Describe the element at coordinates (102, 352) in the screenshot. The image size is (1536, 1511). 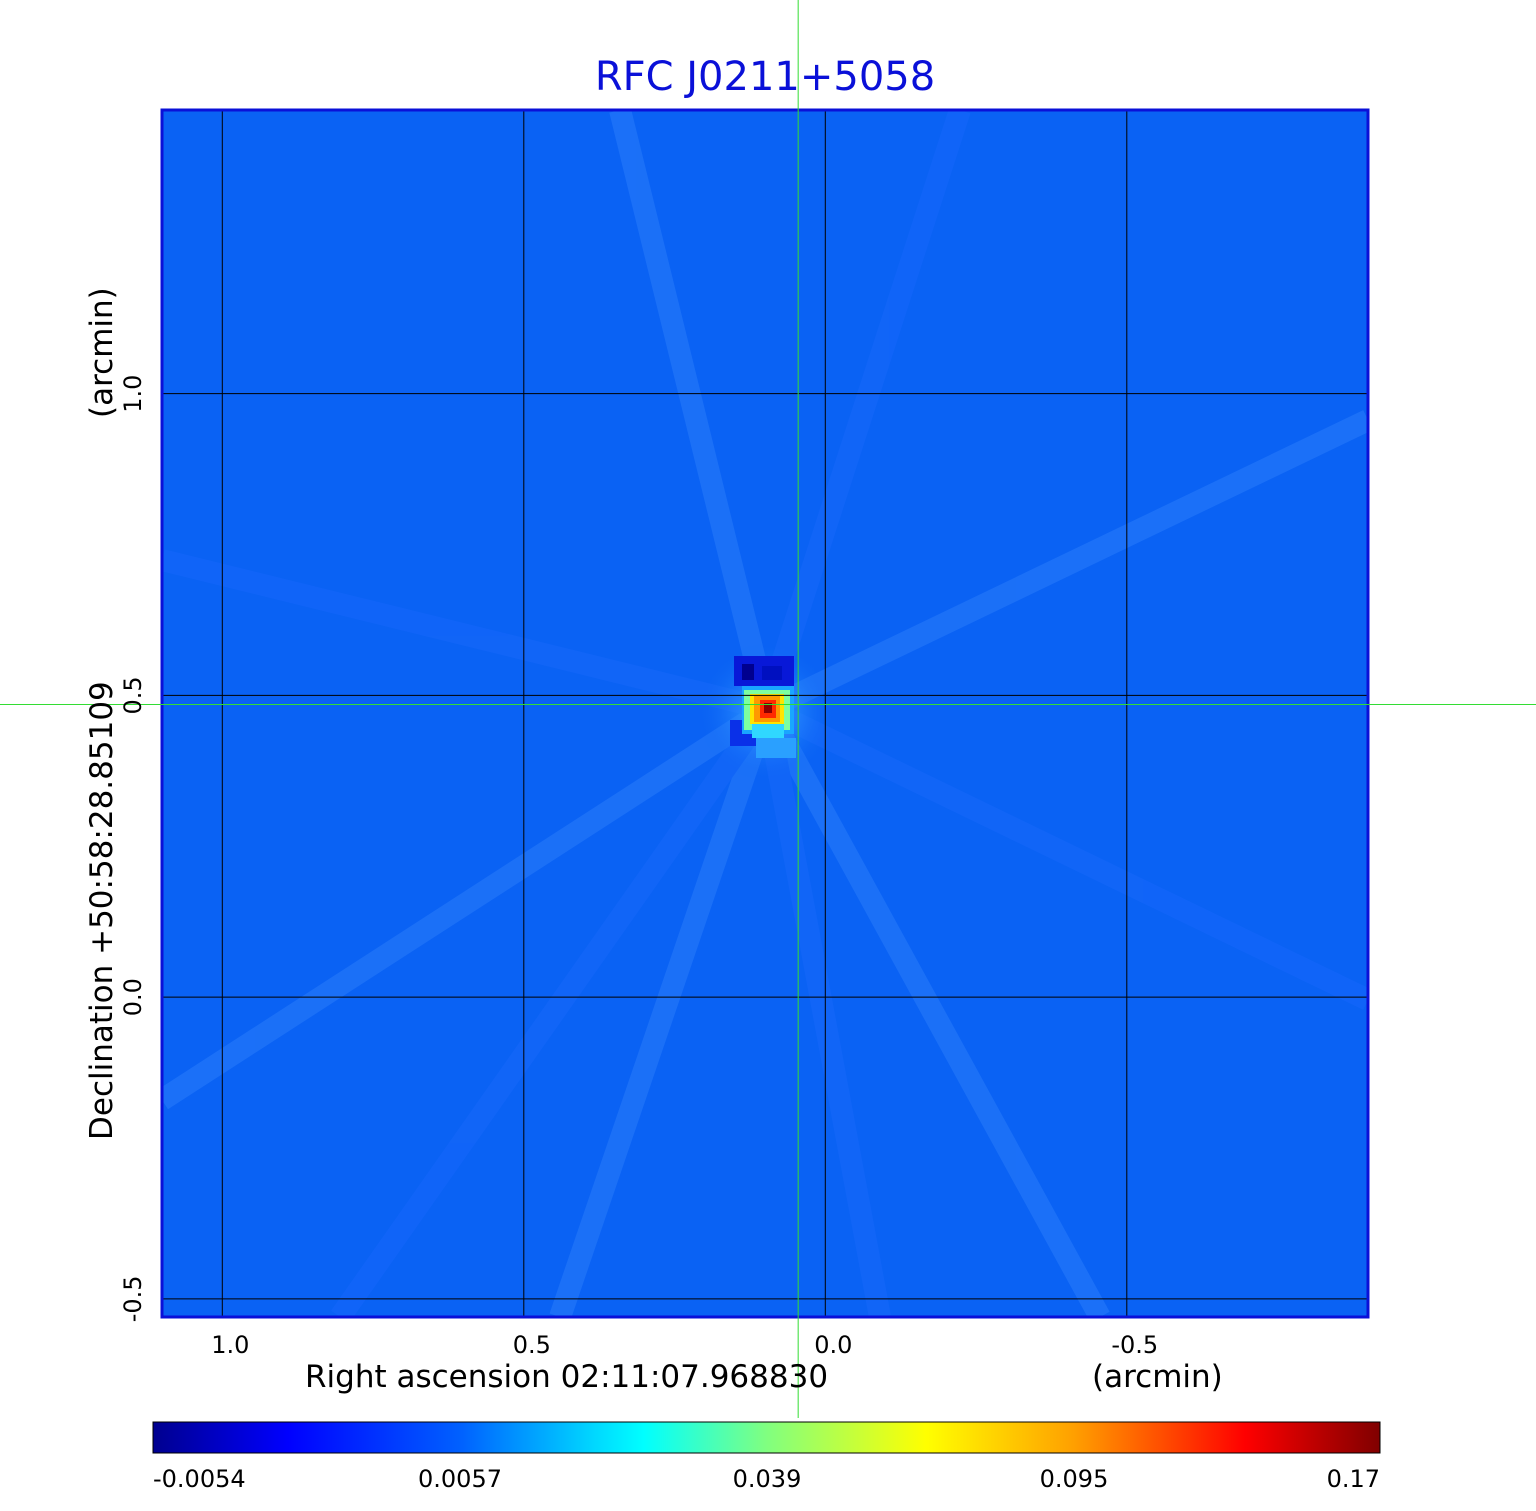
I see `y-axis-unit: (arcmin)` at that location.